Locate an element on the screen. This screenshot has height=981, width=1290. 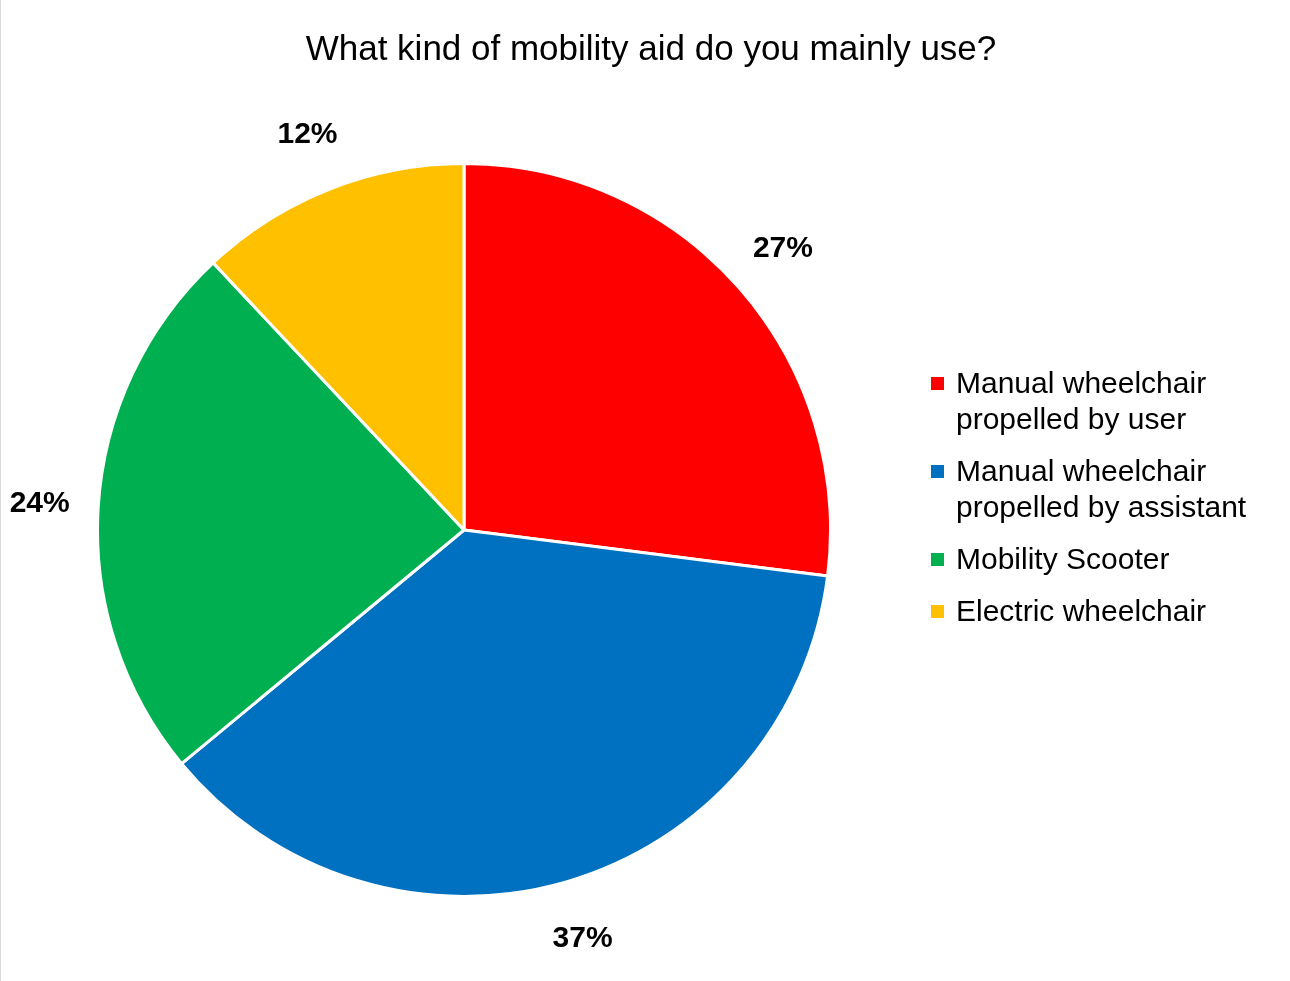
chart-title: What kind of mobility aid do you mainly use? is located at coordinates (651, 48).